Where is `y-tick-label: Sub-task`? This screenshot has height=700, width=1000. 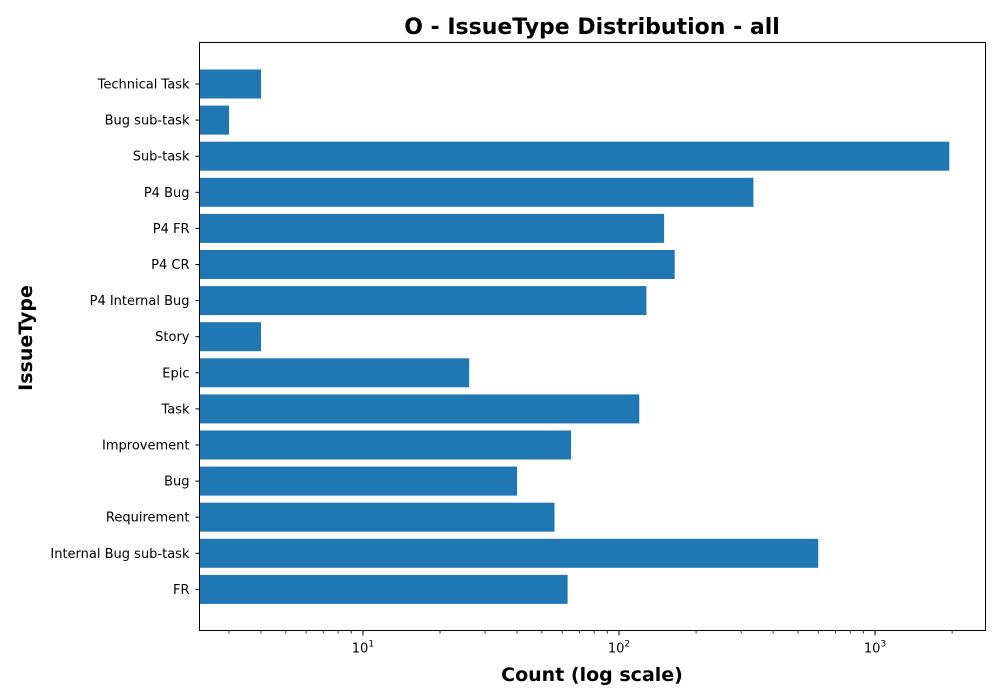 y-tick-label: Sub-task is located at coordinates (161, 157).